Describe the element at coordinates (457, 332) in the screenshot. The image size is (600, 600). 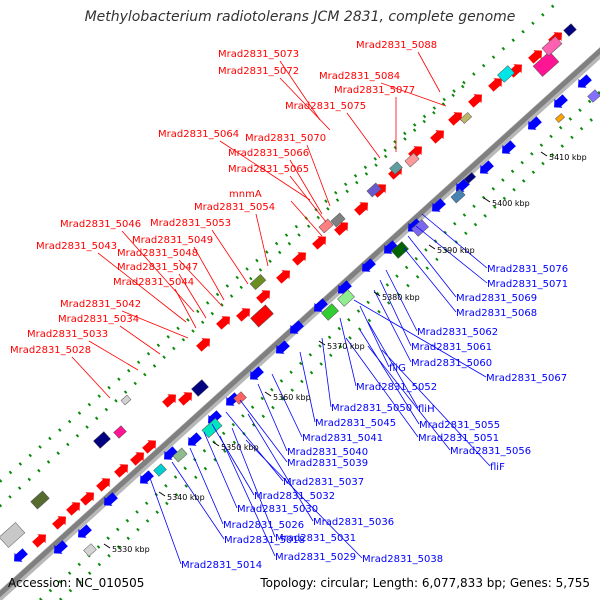
I see `reverse-gene-label: Mrad2831_5062` at that location.